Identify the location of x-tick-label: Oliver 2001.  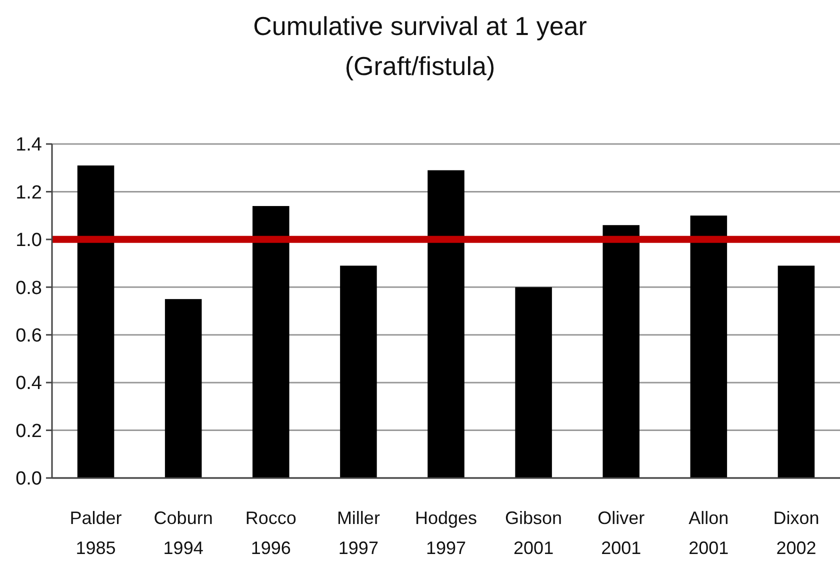
(621, 533).